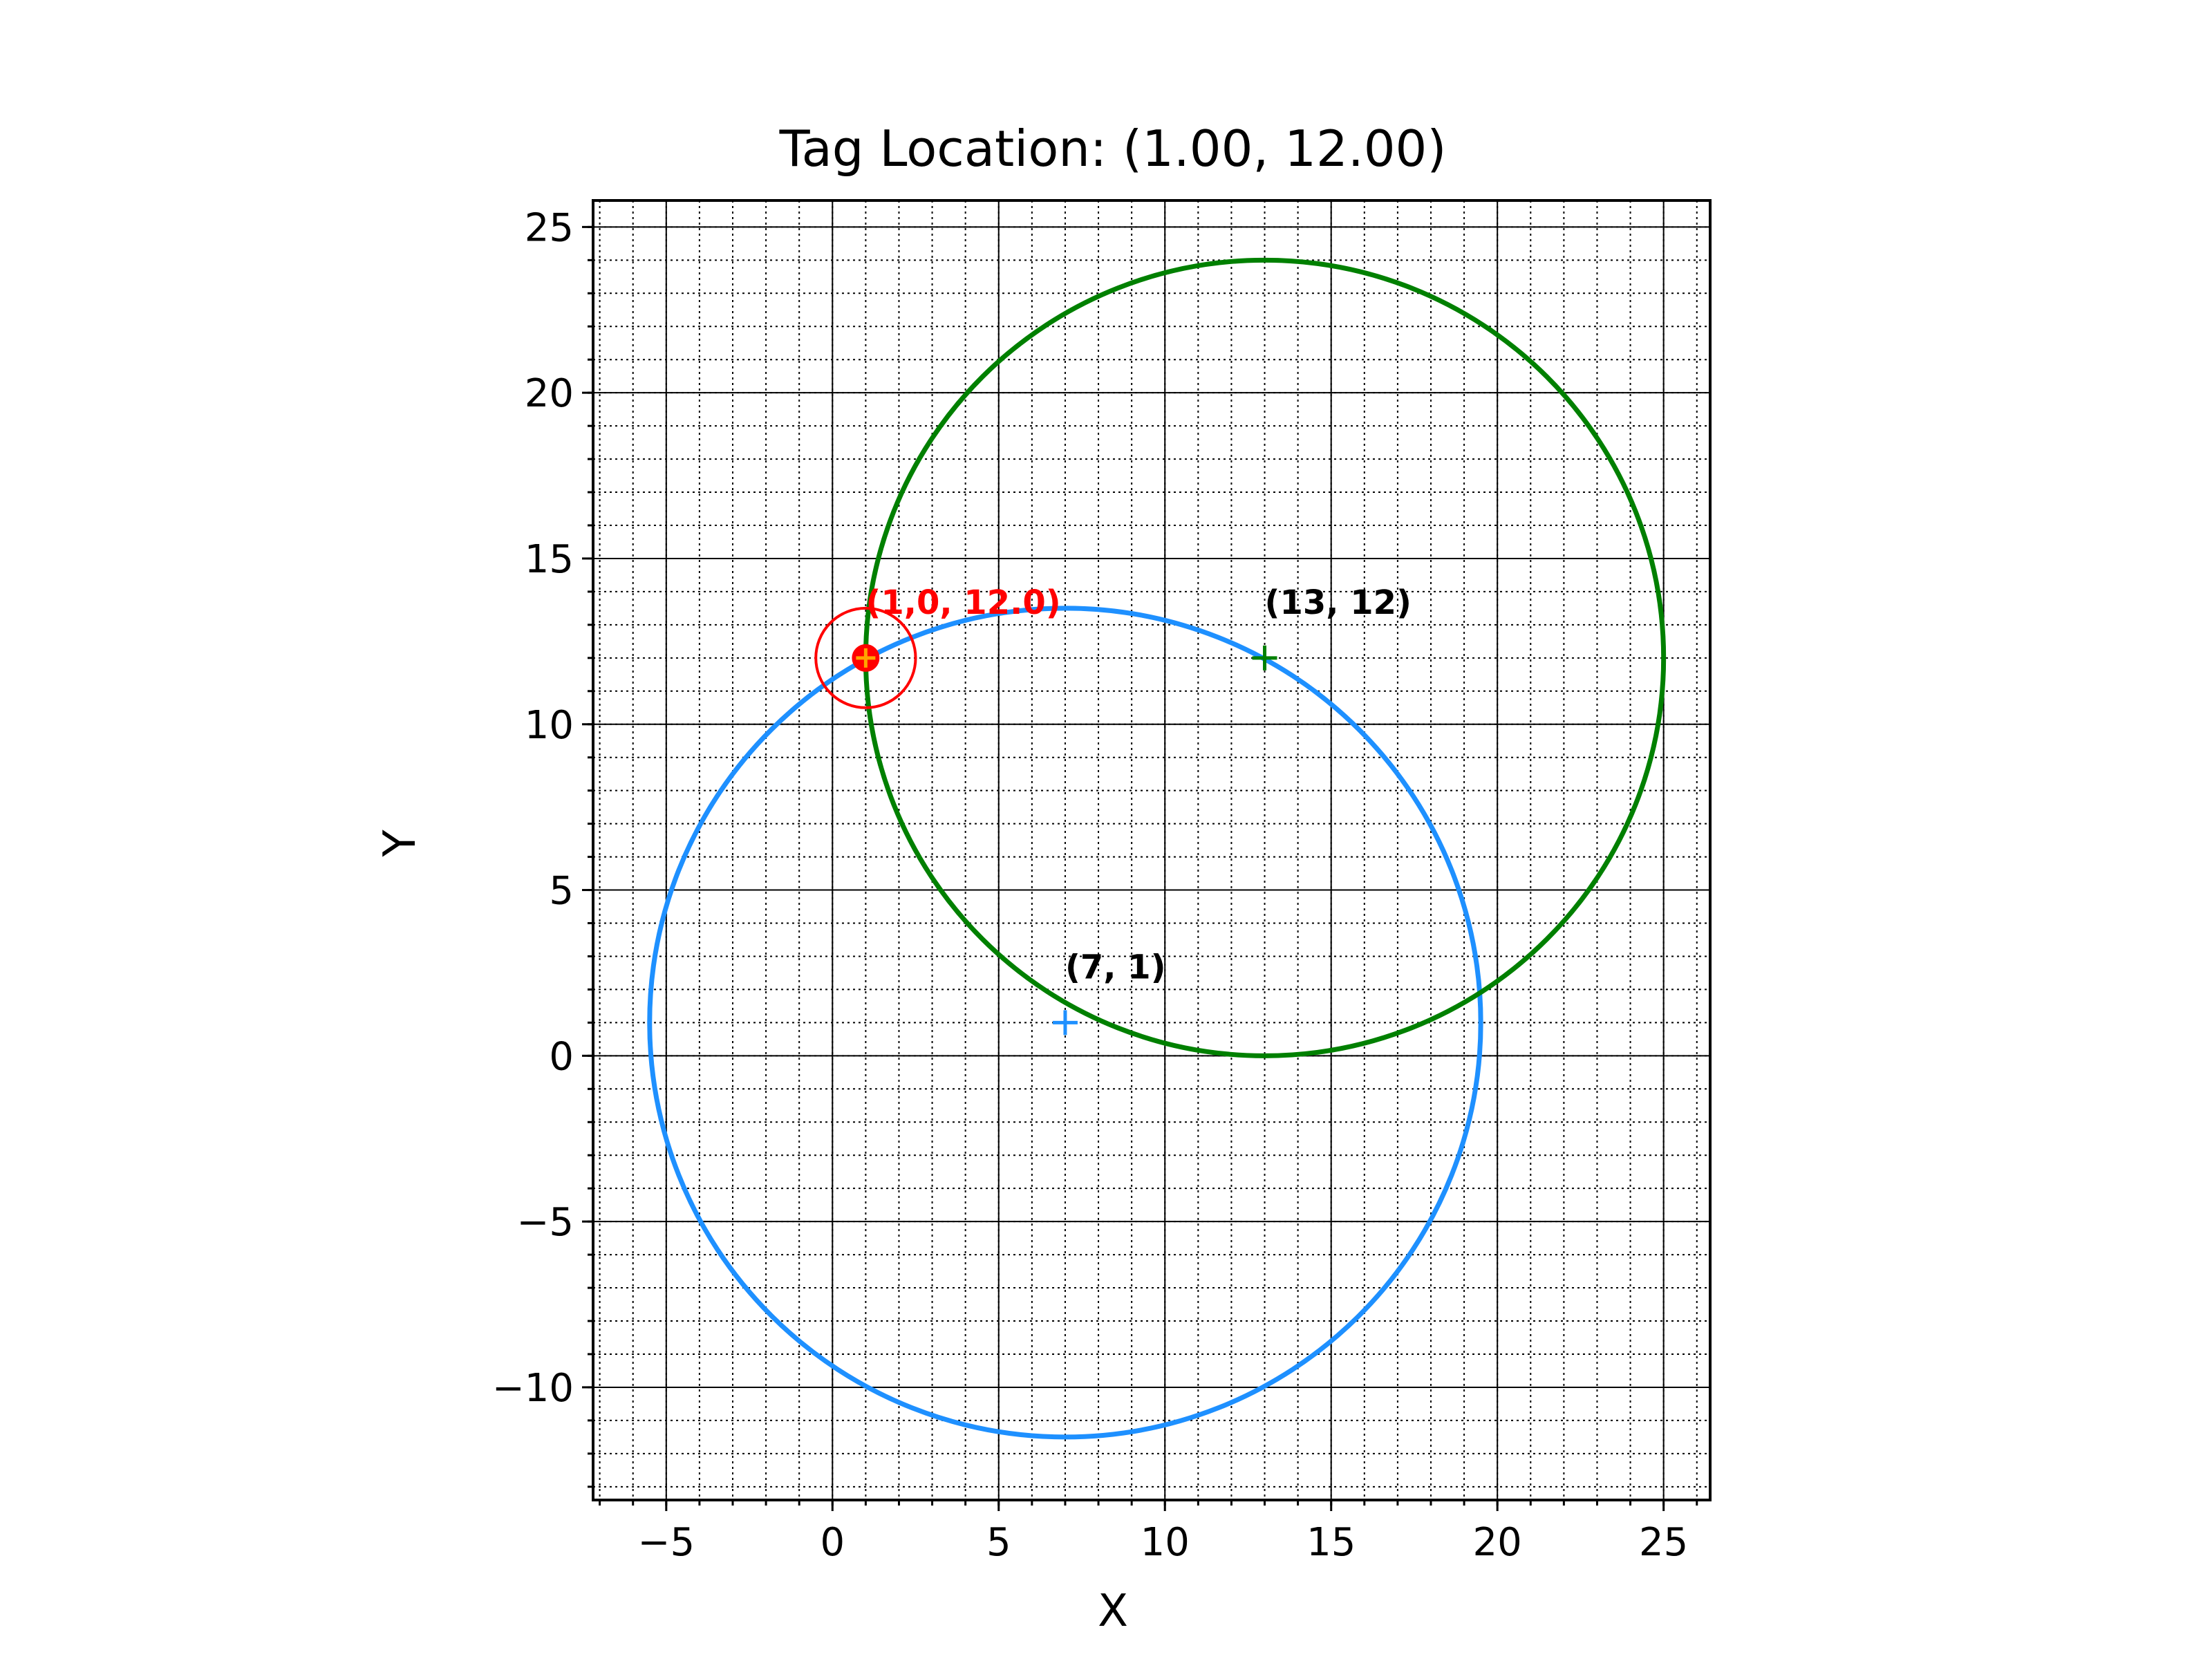  I want to click on y-tick-label: −10, so click(533, 1388).